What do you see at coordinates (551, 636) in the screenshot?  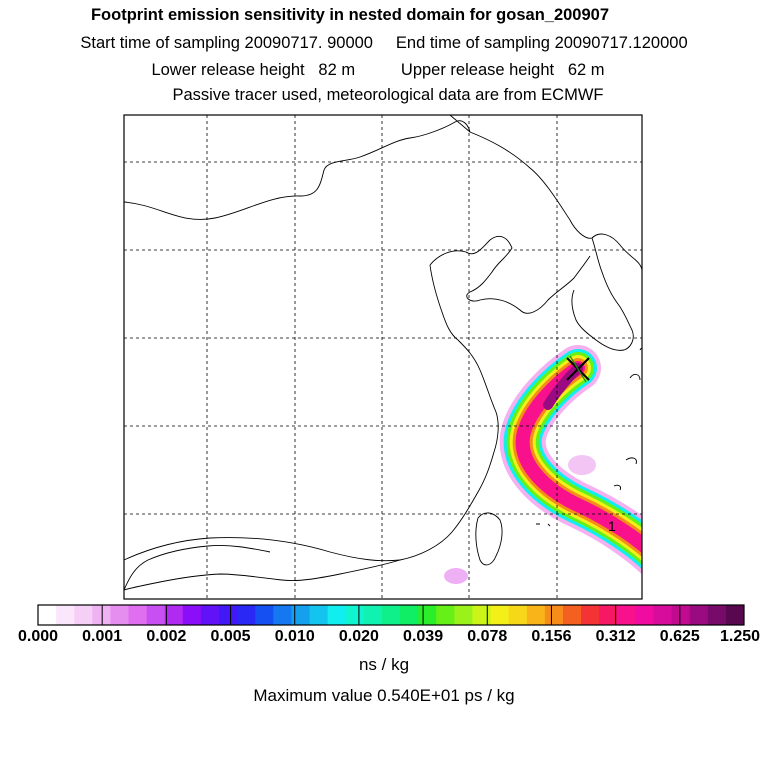 I see `colorbar-label: 0.156` at bounding box center [551, 636].